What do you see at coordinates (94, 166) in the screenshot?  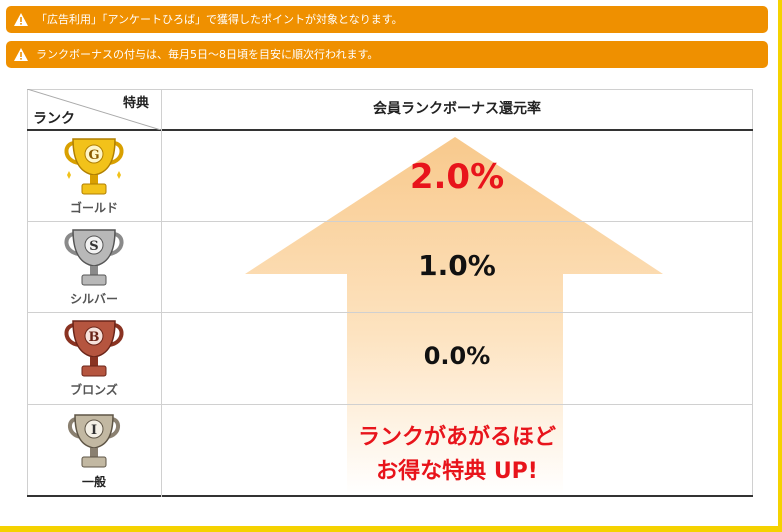 I see `gold-trophy-icon: G` at bounding box center [94, 166].